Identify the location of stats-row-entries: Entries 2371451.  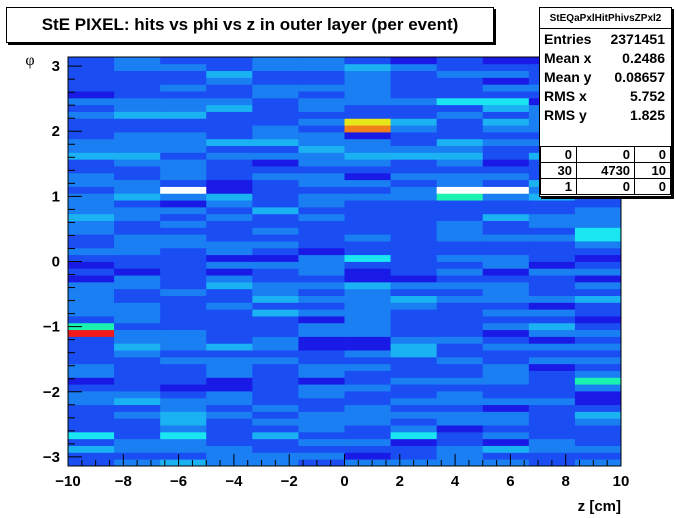
(605, 38).